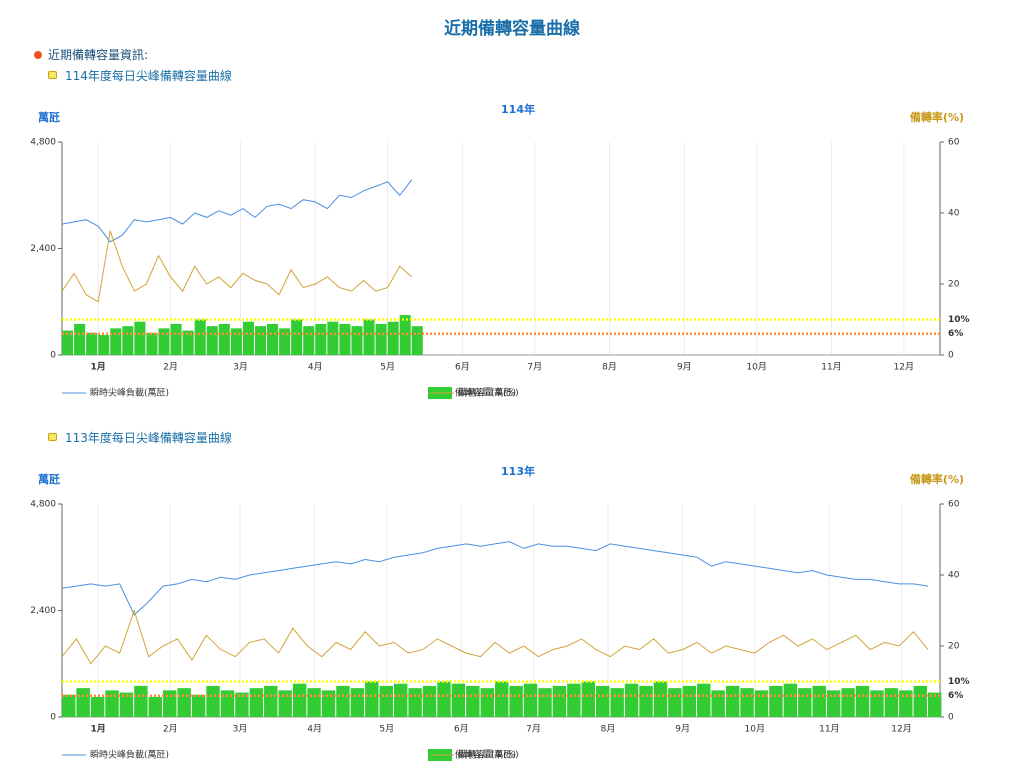 Image resolution: width=1024 pixels, height=781 pixels. What do you see at coordinates (98, 55) in the screenshot?
I see `info-text: 近期備轉容量資訊:` at bounding box center [98, 55].